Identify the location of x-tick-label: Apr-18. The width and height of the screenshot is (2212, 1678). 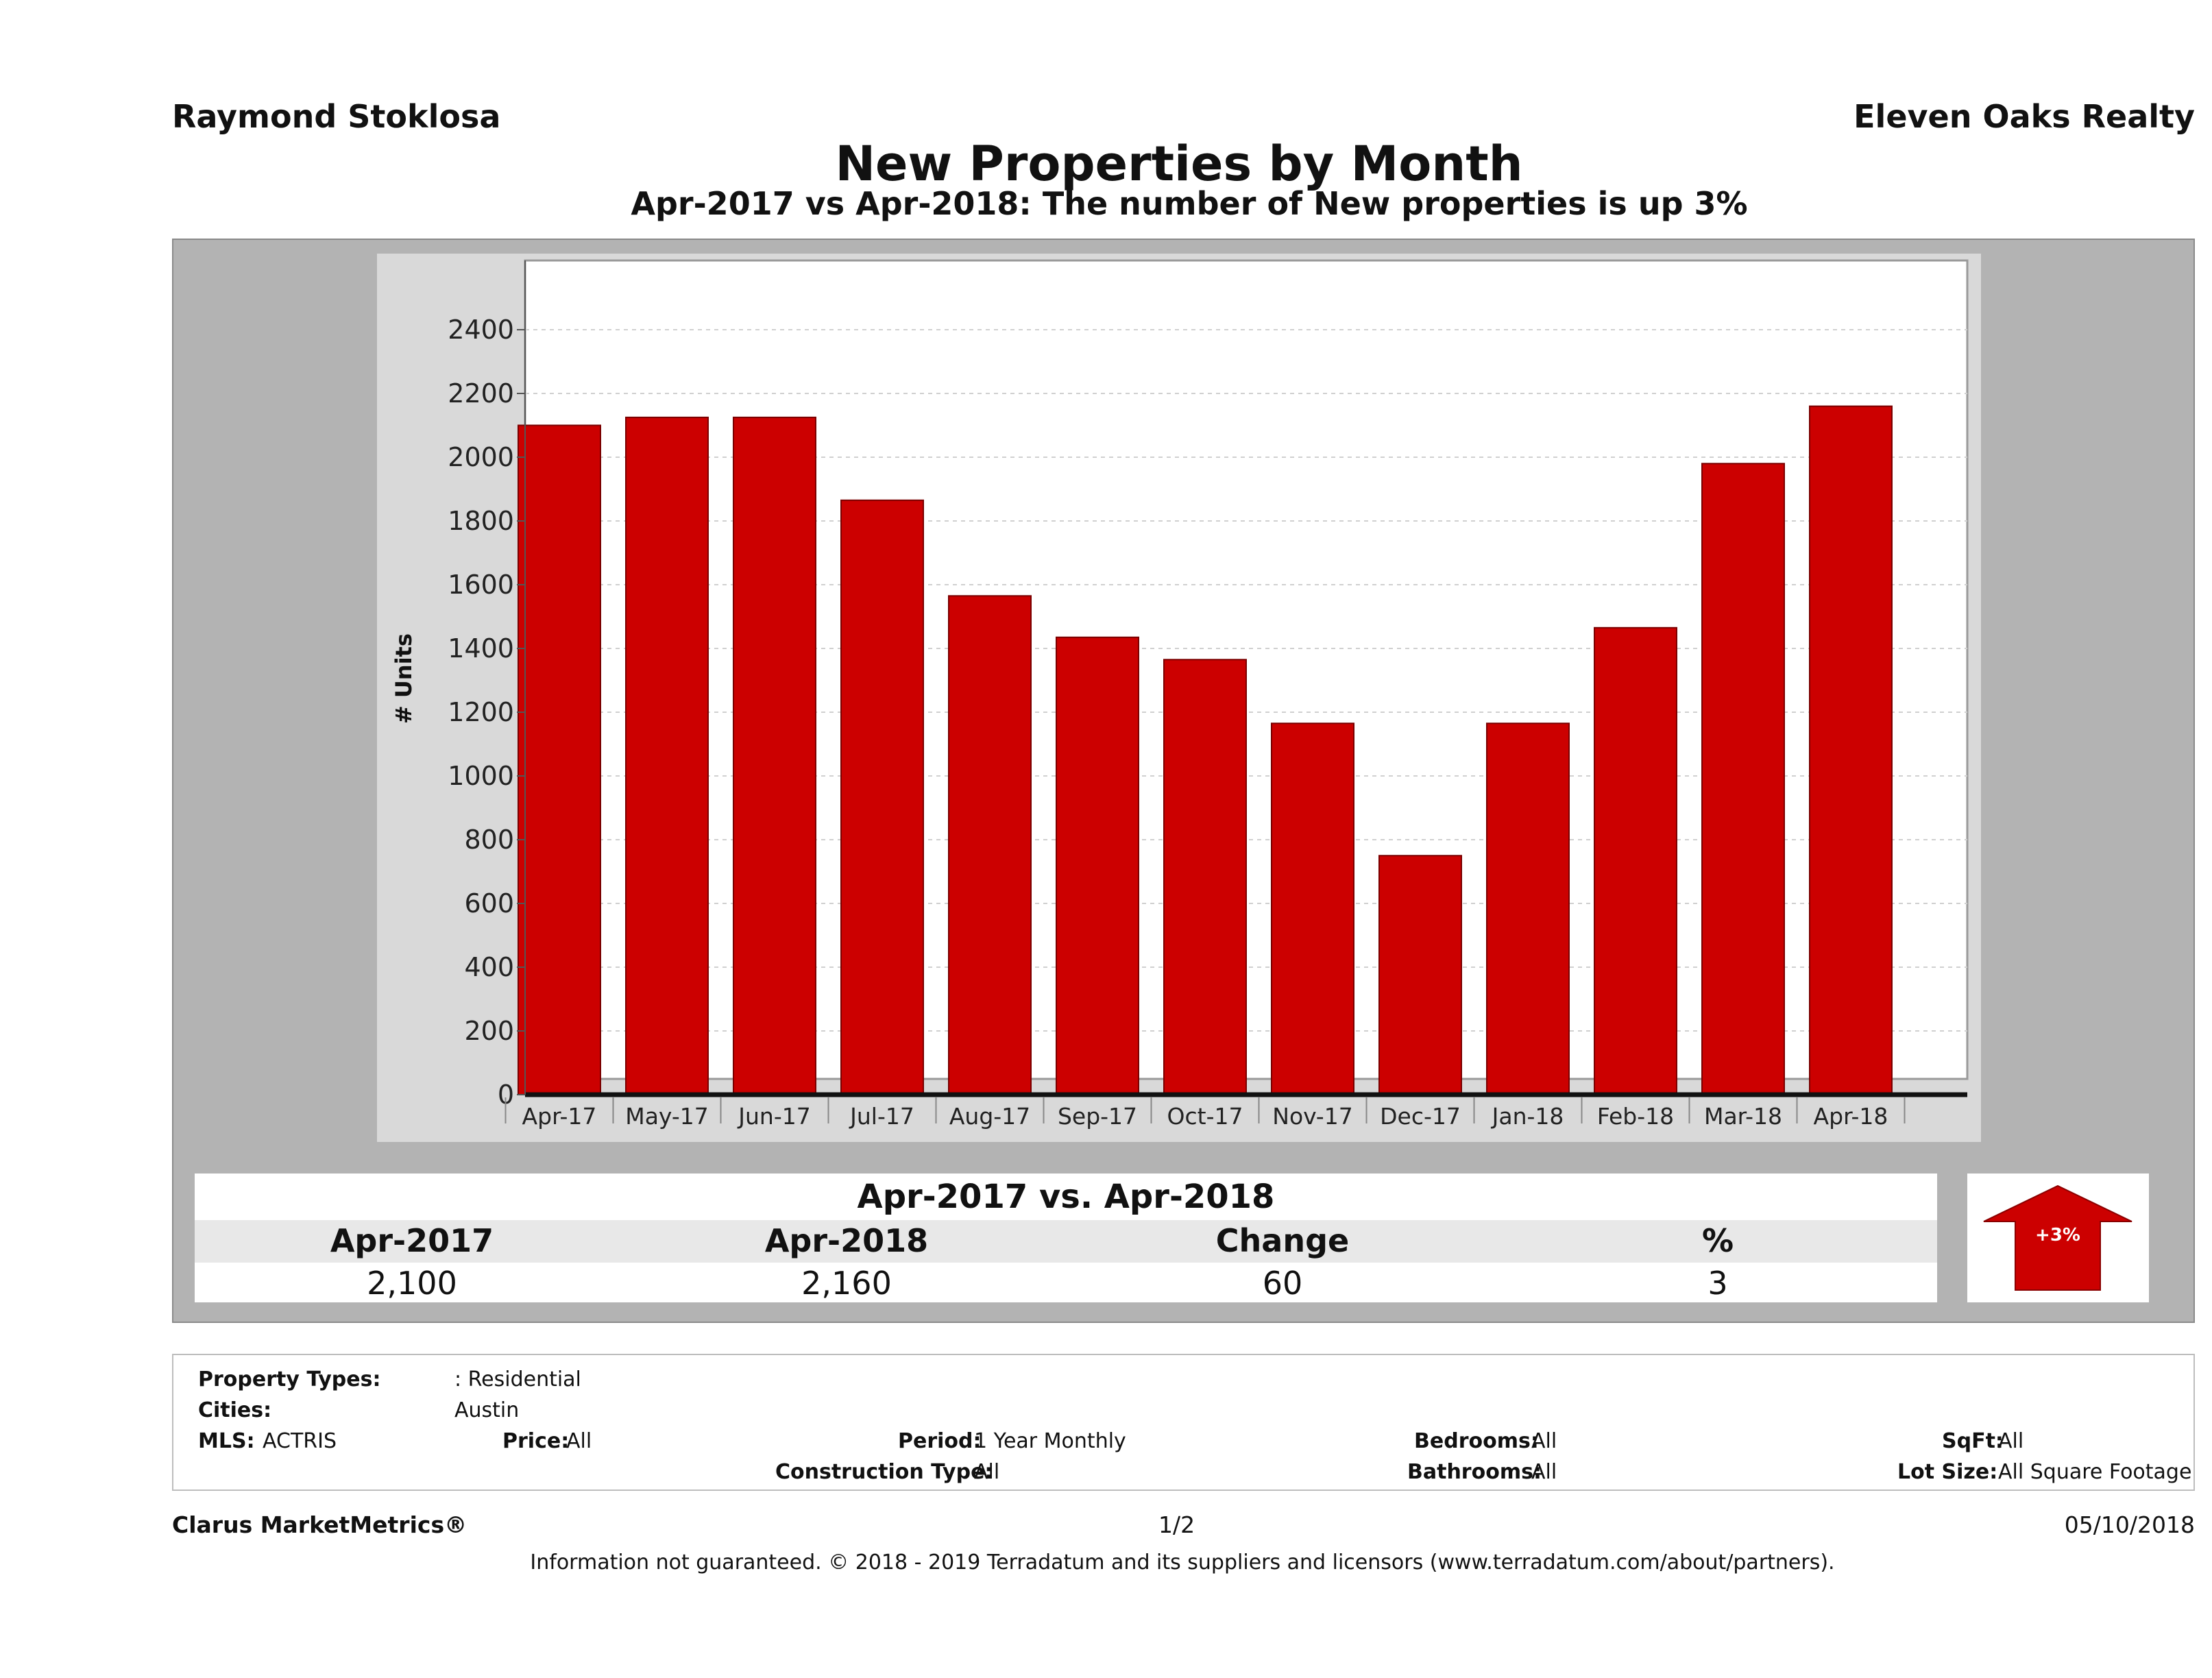
(1851, 1116).